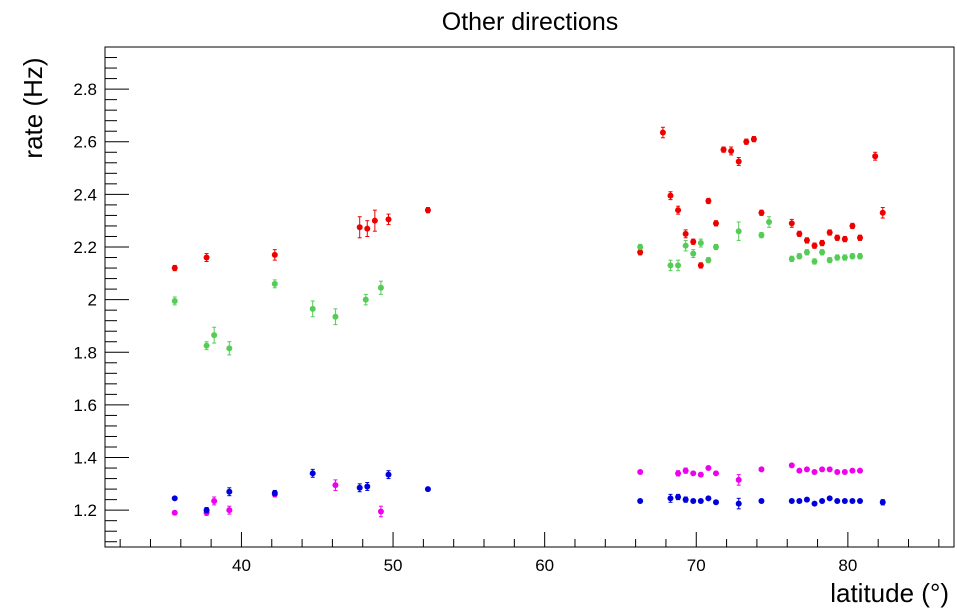  What do you see at coordinates (241, 565) in the screenshot?
I see `x-tick-label: 40` at bounding box center [241, 565].